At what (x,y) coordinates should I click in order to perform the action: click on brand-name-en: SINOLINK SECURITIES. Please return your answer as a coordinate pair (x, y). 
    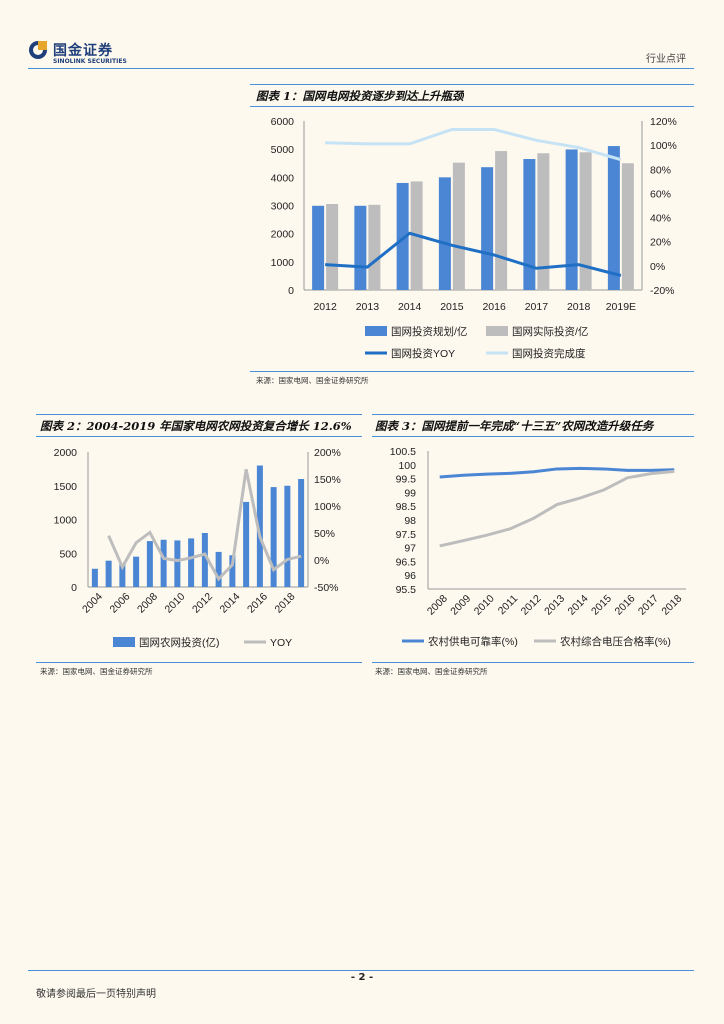
    Looking at the image, I should click on (90, 61).